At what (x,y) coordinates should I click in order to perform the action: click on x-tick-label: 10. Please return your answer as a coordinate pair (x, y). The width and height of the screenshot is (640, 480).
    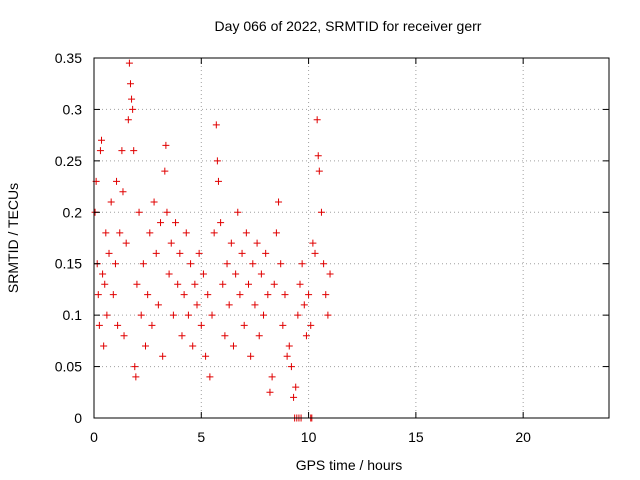
    Looking at the image, I should click on (309, 437).